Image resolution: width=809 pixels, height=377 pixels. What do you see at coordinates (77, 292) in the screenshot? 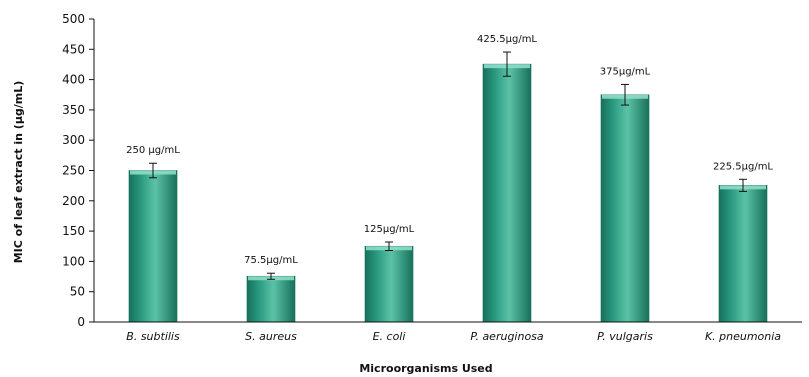
I see `y-tick-label: 50` at bounding box center [77, 292].